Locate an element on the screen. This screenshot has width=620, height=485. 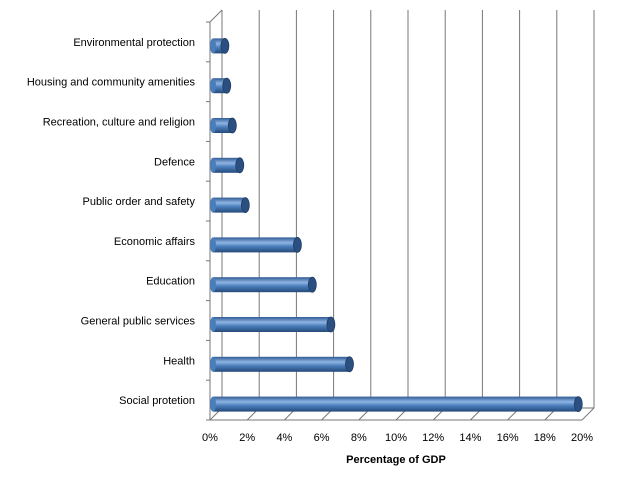
category-label: Environmental protection is located at coordinates (134, 43).